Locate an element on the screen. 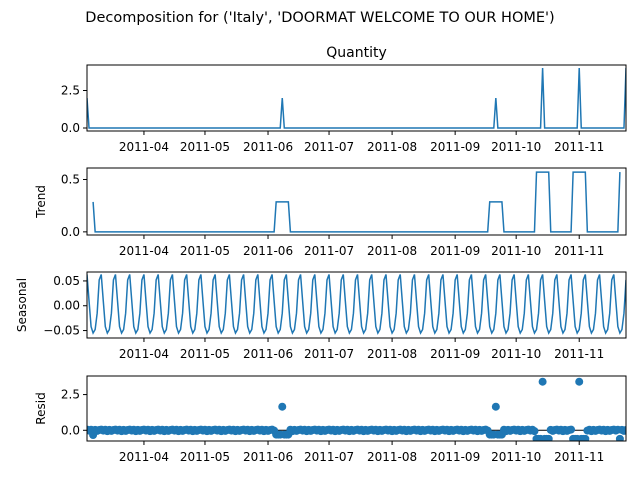  resid-xtick-label: 2011-06 is located at coordinates (268, 457).